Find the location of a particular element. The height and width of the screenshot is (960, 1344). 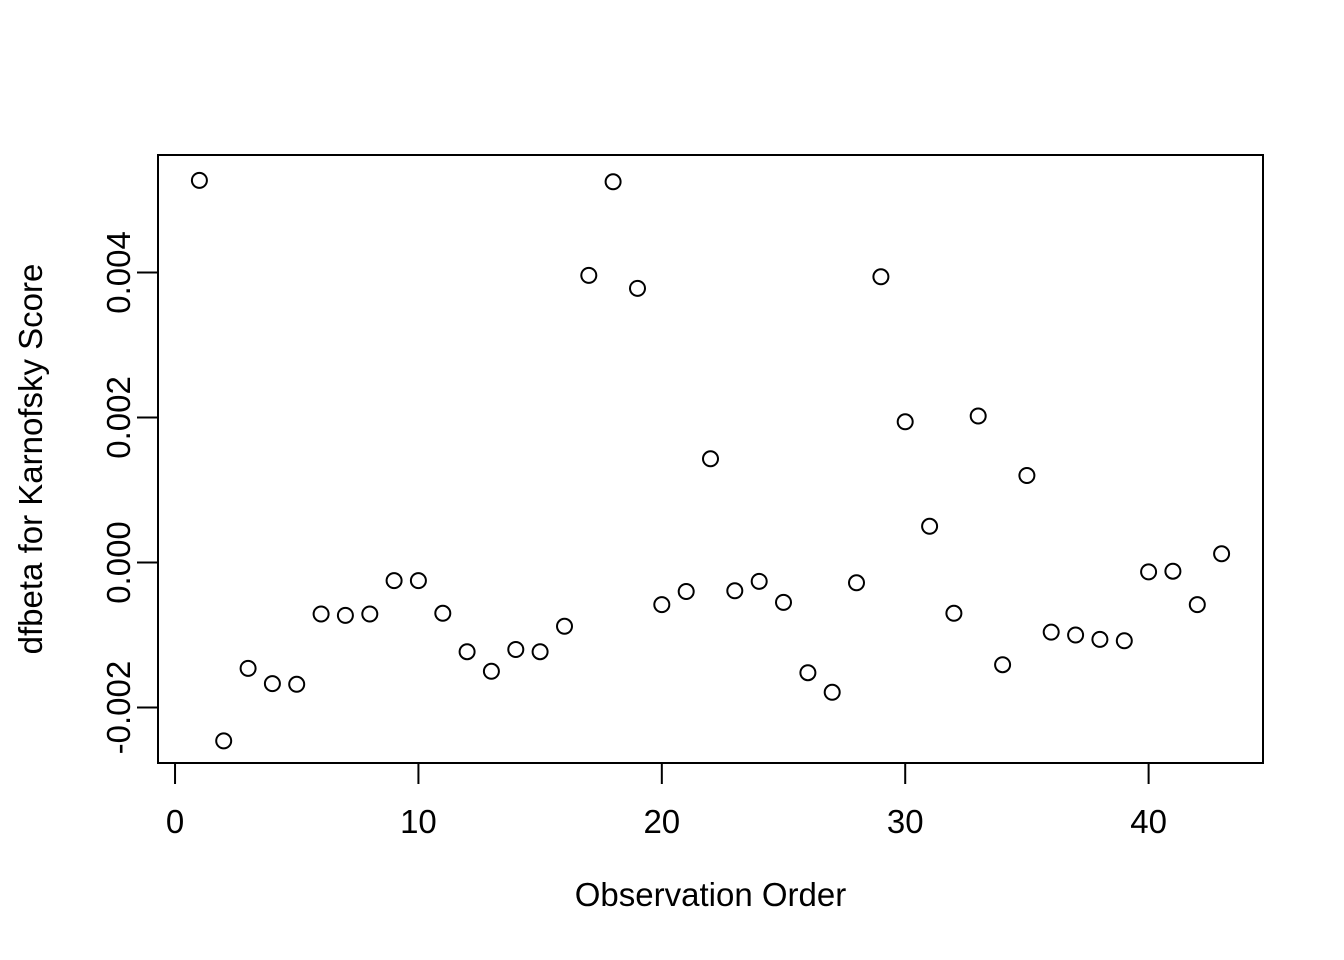

x-axis-tick-label: 10 is located at coordinates (418, 821).